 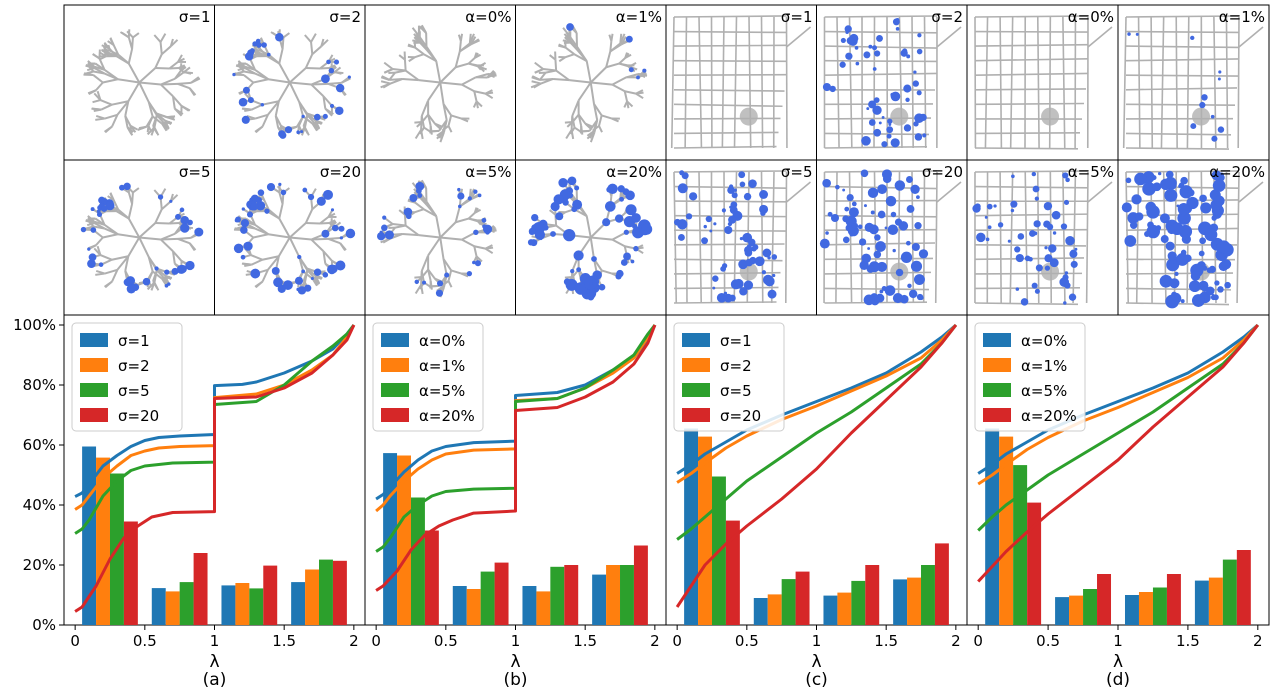 What do you see at coordinates (1042, 237) in the screenshot?
I see `road-network-icon: α=5%` at bounding box center [1042, 237].